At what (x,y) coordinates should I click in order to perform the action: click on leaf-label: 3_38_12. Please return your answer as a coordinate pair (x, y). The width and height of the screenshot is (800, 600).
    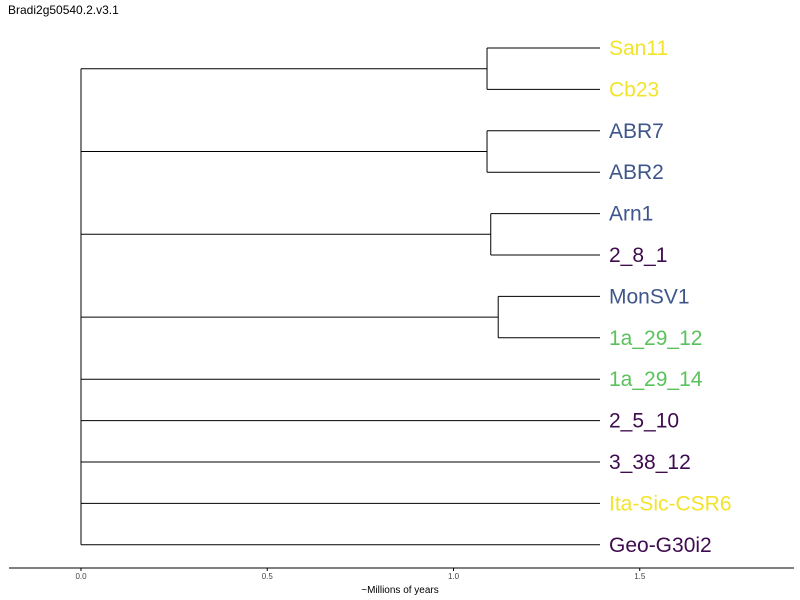
    Looking at the image, I should click on (650, 462).